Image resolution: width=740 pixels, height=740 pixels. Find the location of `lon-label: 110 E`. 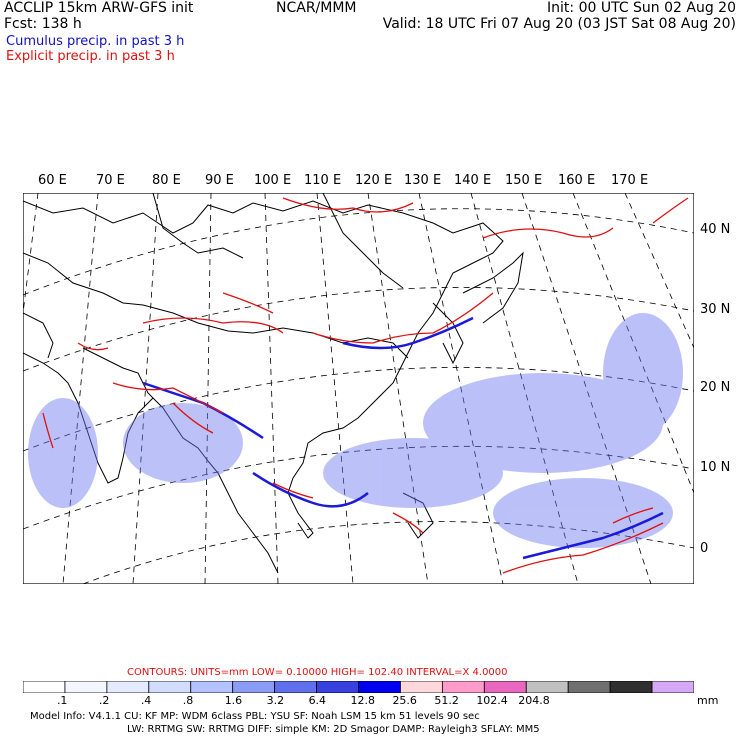

lon-label: 110 E is located at coordinates (323, 180).